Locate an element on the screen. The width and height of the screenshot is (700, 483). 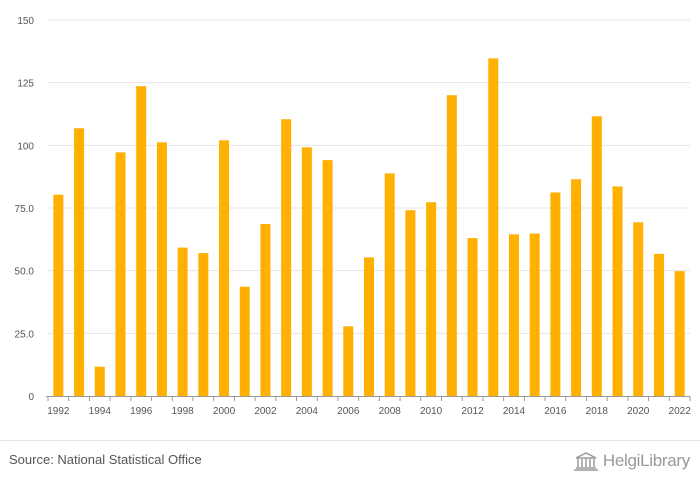
x-tick-label: 2008 is located at coordinates (390, 411).